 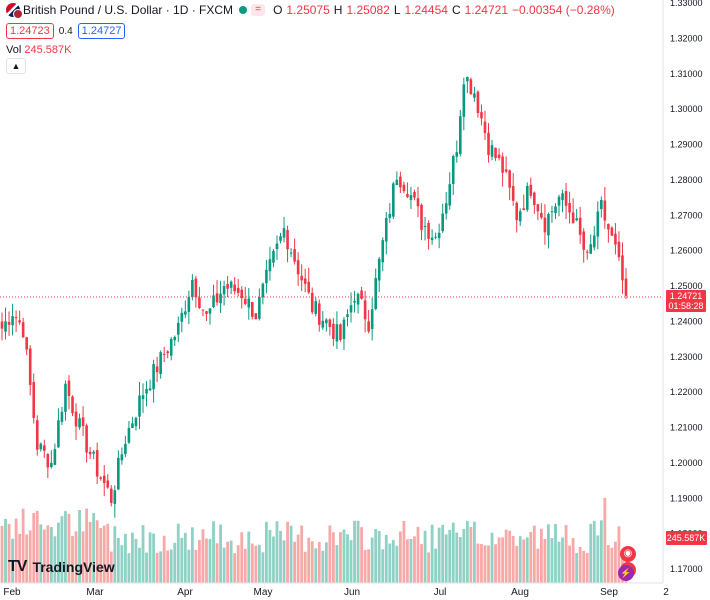 What do you see at coordinates (30, 31) in the screenshot?
I see `sell-button: 1.24723` at bounding box center [30, 31].